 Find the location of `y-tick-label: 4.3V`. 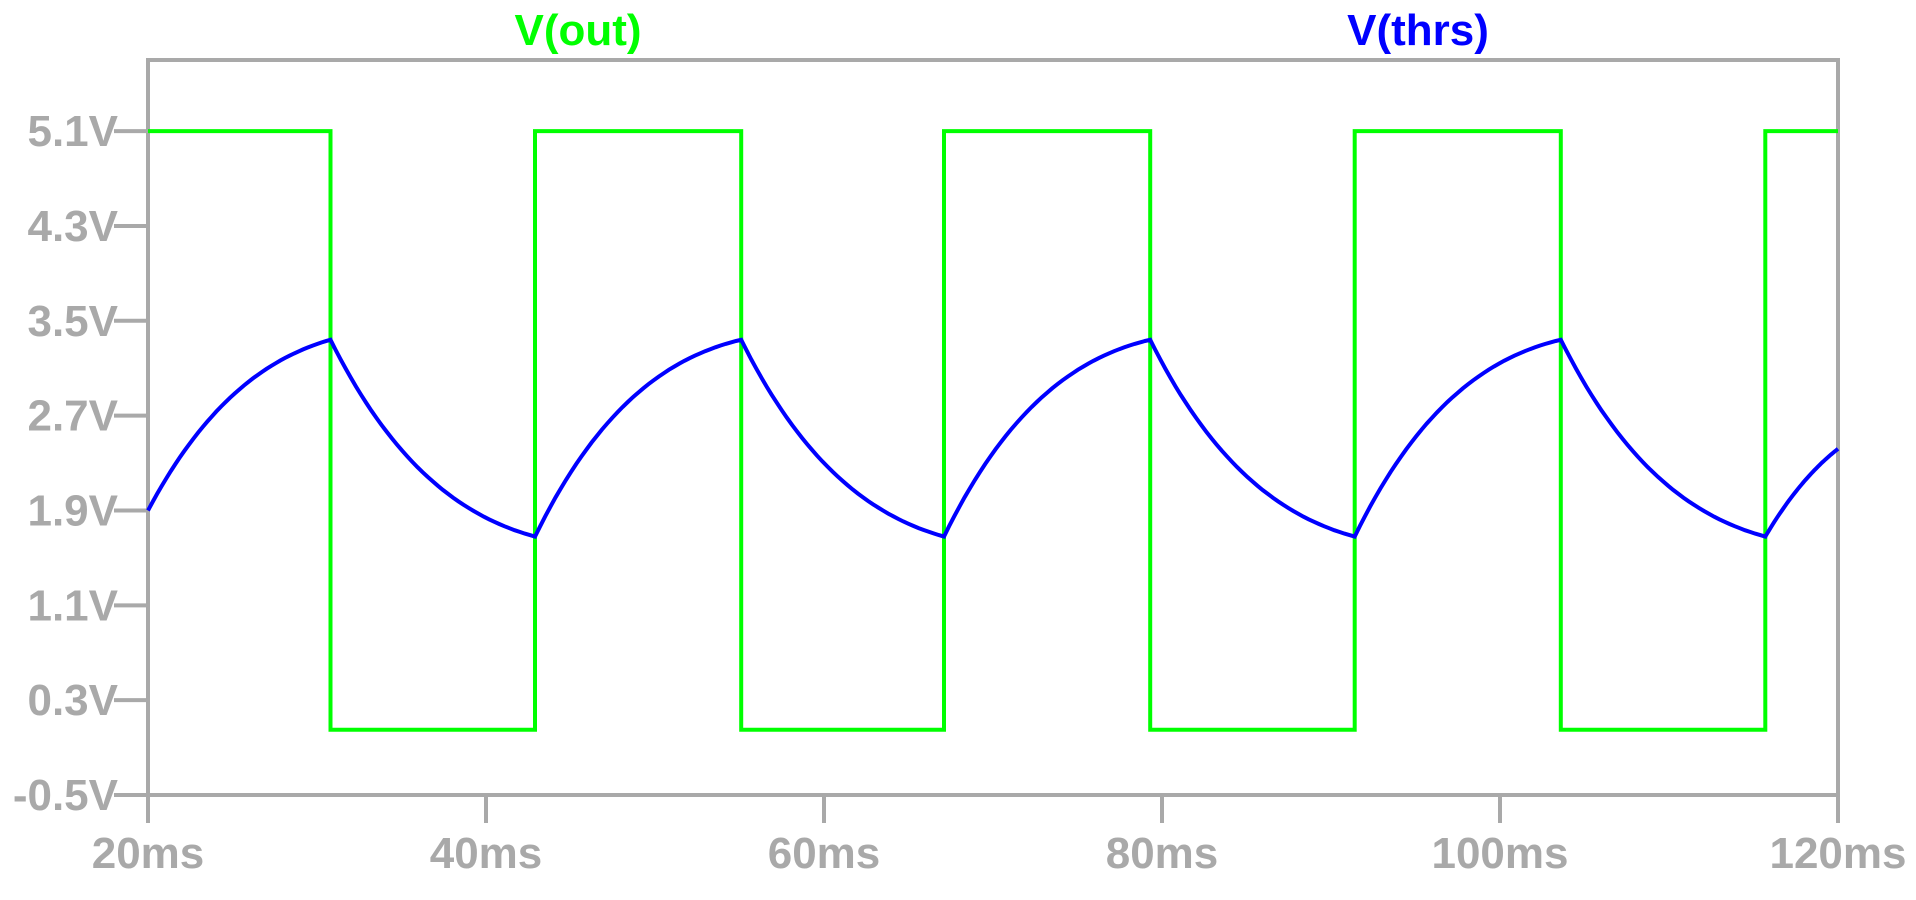

y-tick-label: 4.3V is located at coordinates (72, 226).